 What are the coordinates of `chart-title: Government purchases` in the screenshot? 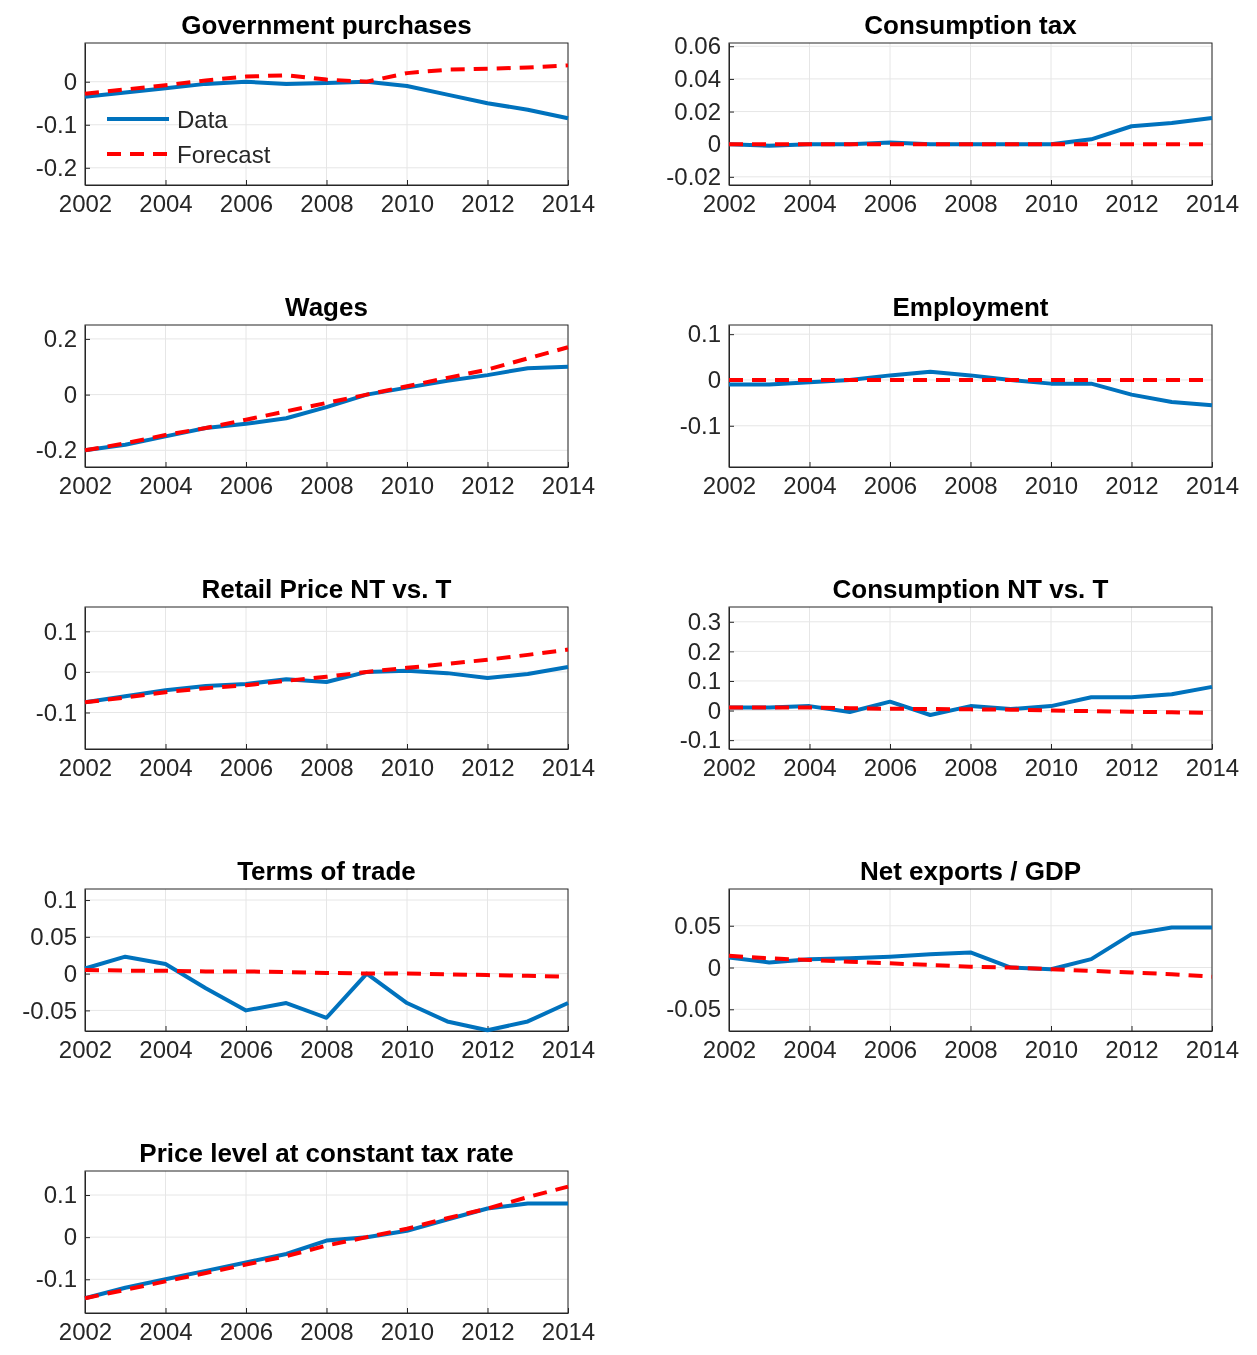 It's located at (326, 25).